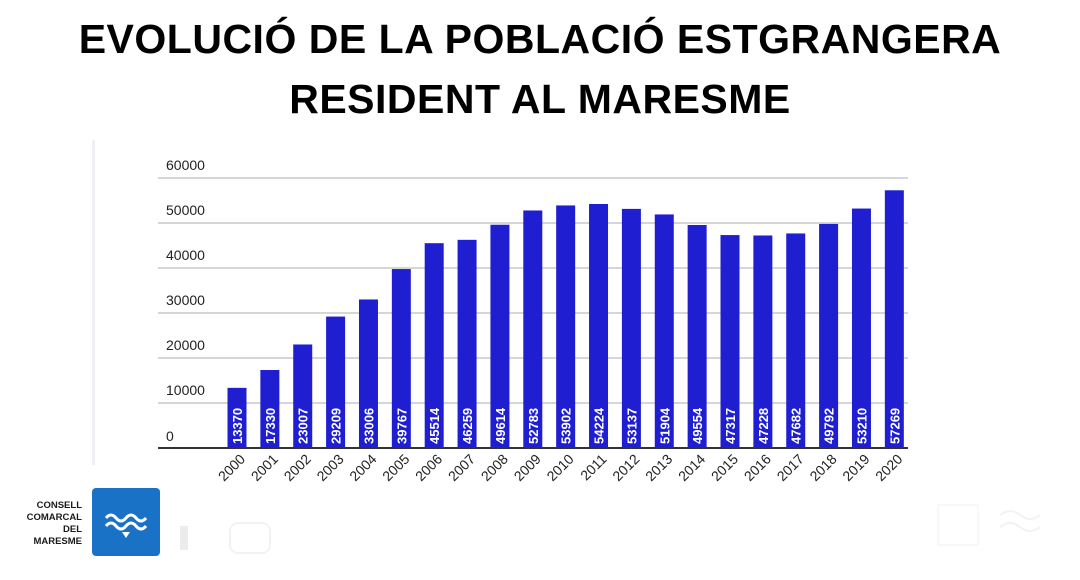  Describe the element at coordinates (894, 426) in the screenshot. I see `bar-value-label: 57269` at that location.